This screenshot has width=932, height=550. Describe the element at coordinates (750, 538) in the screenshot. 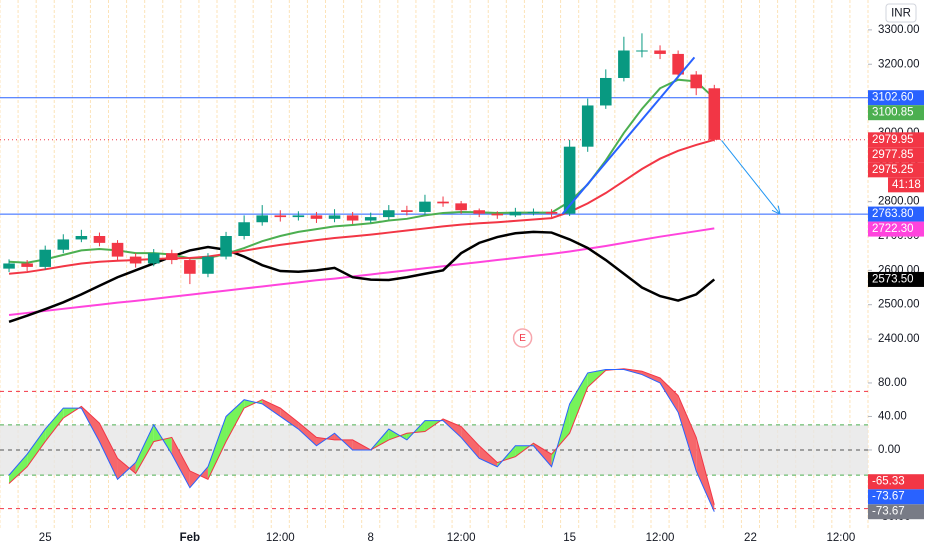

I see `x-tick-label: 22` at that location.